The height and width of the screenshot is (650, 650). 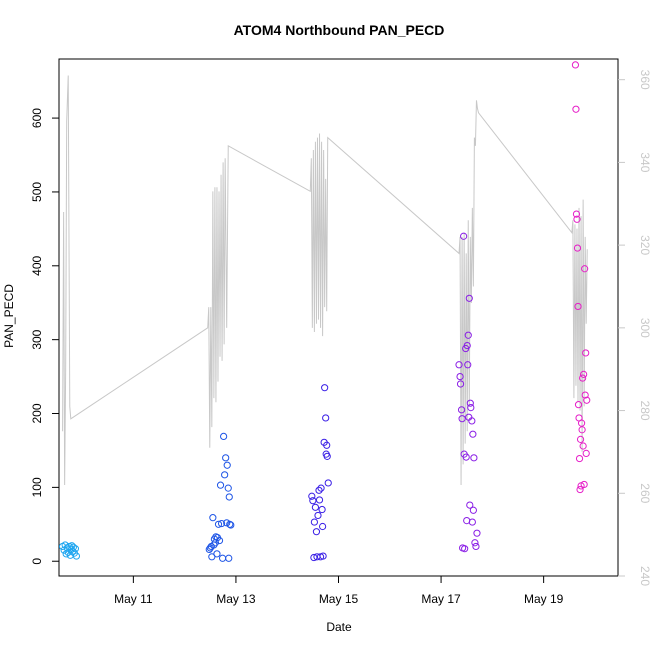 I want to click on x-tick-label: May 11, so click(x=133, y=599).